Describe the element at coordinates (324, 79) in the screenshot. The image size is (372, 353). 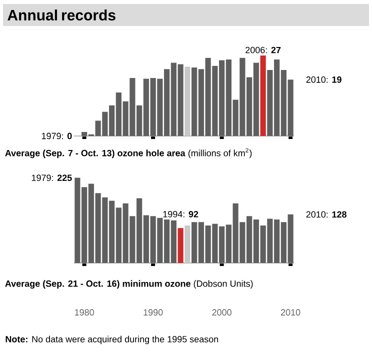
I see `annotation: 2010: 19` at that location.